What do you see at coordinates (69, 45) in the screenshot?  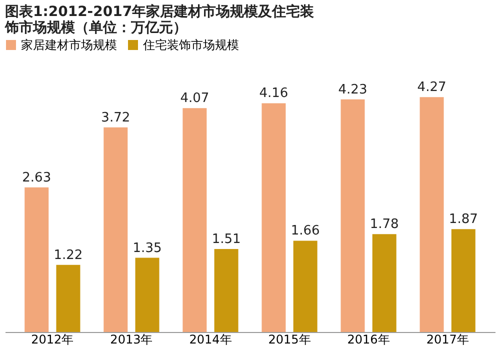 I see `legend-label: 家居建材市场规模` at bounding box center [69, 45].